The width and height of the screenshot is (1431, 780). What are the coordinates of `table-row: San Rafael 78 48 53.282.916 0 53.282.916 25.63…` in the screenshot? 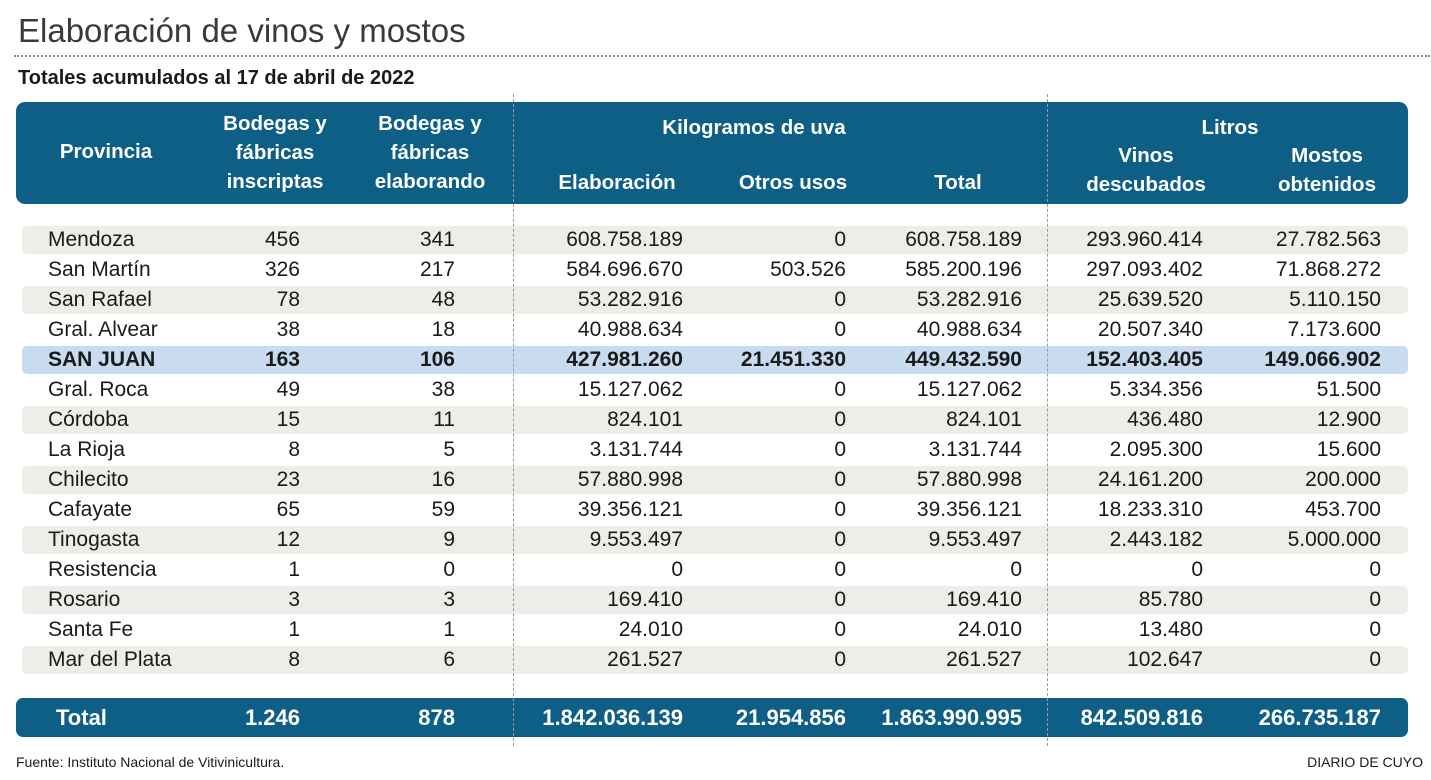 It's located at (715, 300).